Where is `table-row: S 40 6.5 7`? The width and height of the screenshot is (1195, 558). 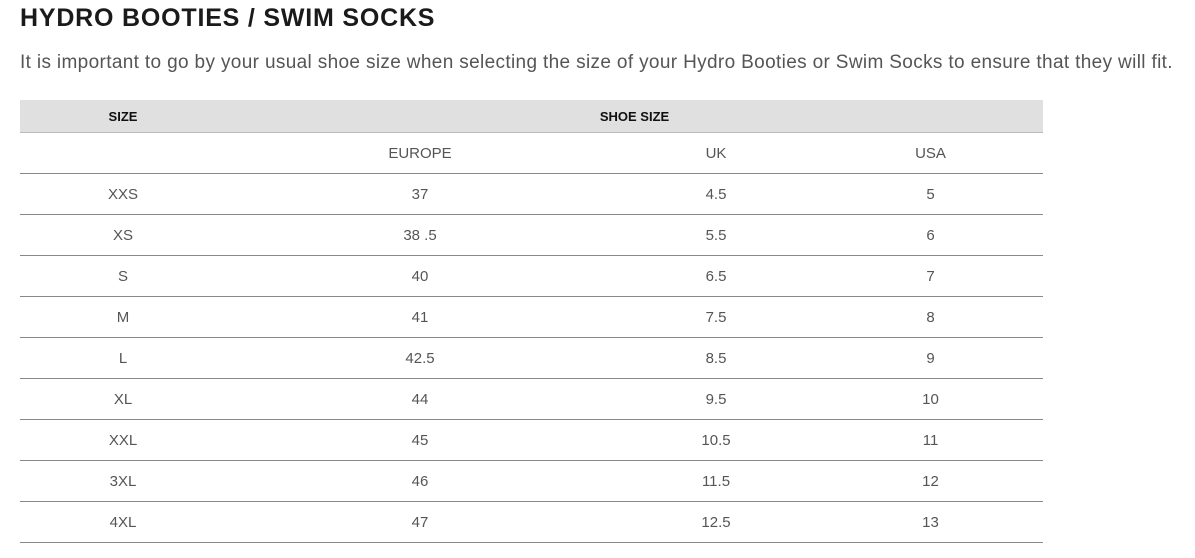
table-row: S 40 6.5 7 is located at coordinates (532, 276).